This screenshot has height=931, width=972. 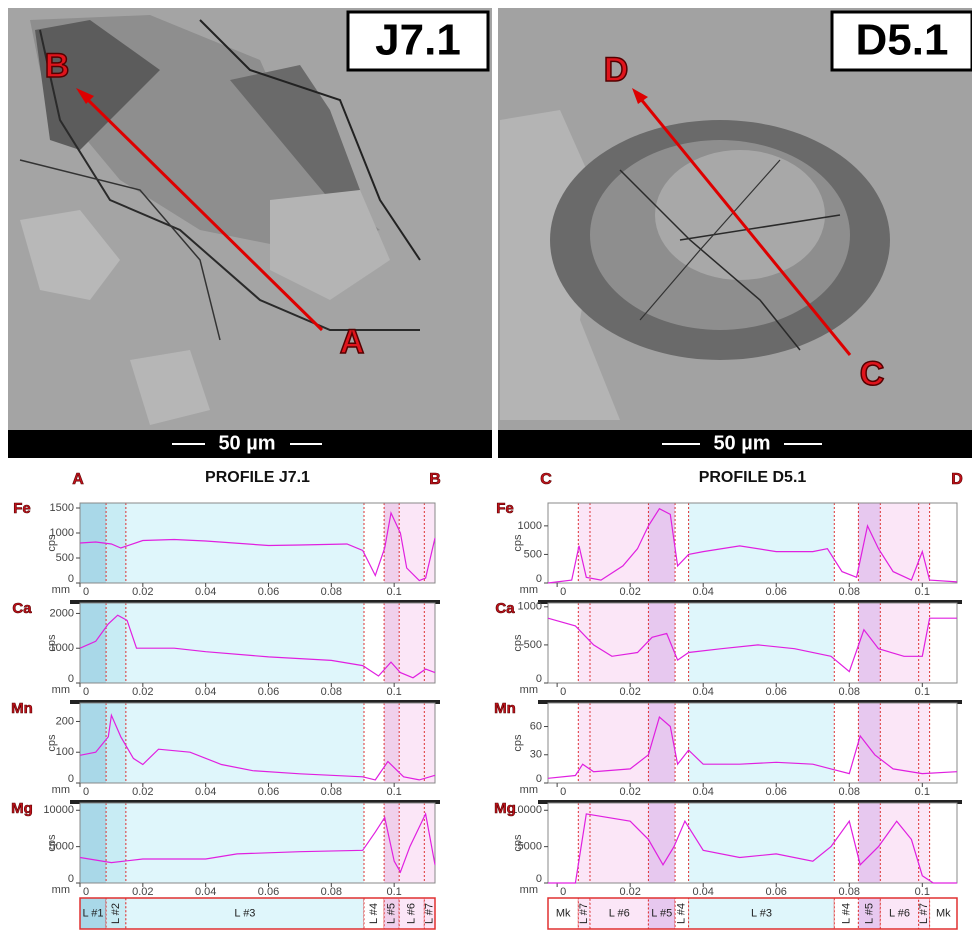 I want to click on y-tick-label: 1500, so click(x=62, y=508).